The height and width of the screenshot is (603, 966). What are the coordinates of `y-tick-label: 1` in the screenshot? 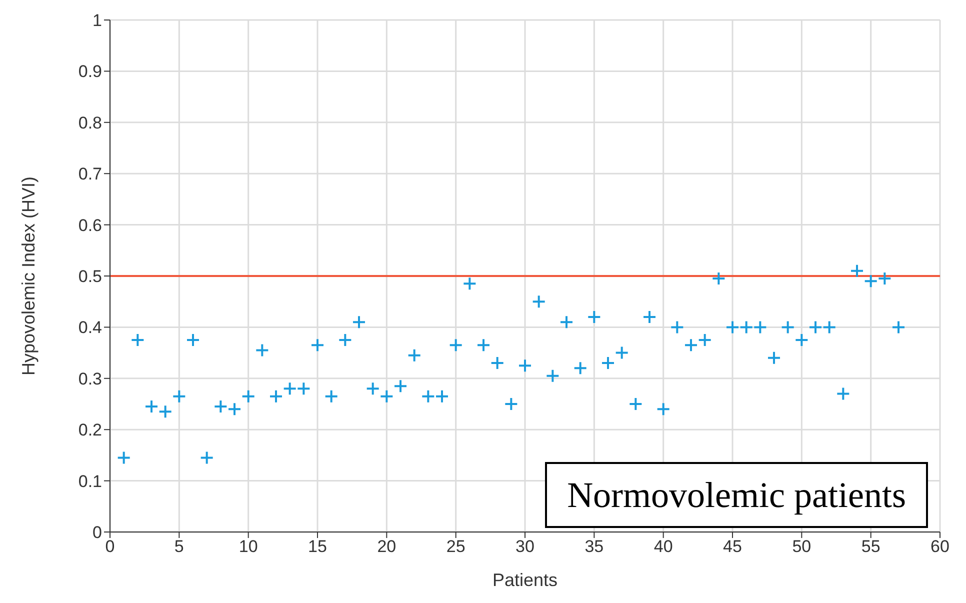 It's located at (97, 20).